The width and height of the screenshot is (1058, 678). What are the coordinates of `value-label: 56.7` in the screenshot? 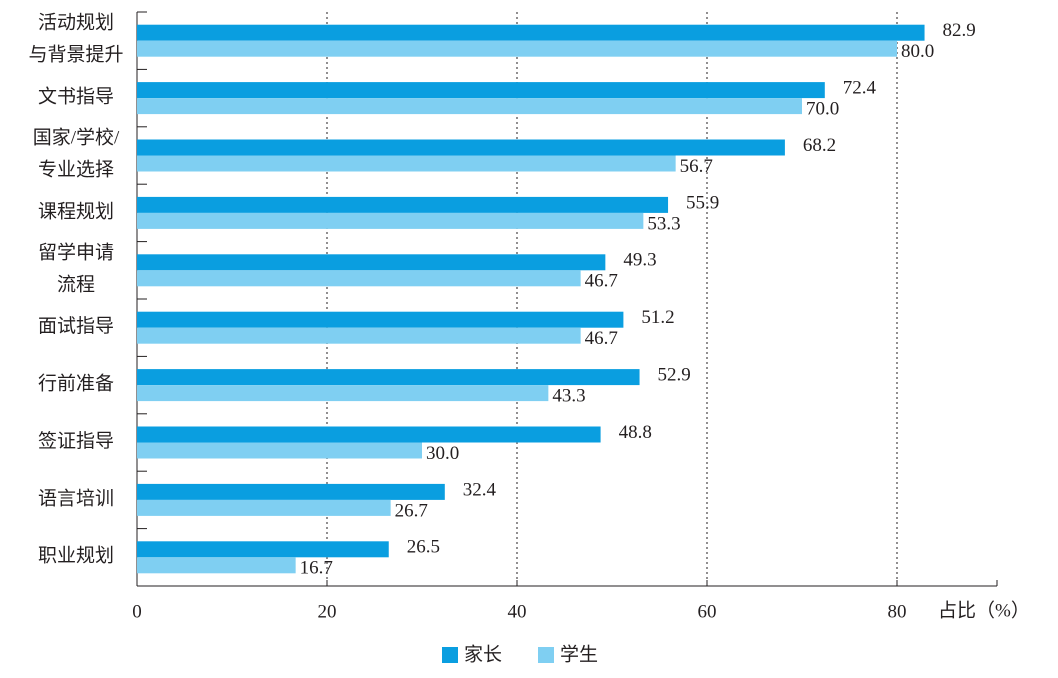 It's located at (696, 166).